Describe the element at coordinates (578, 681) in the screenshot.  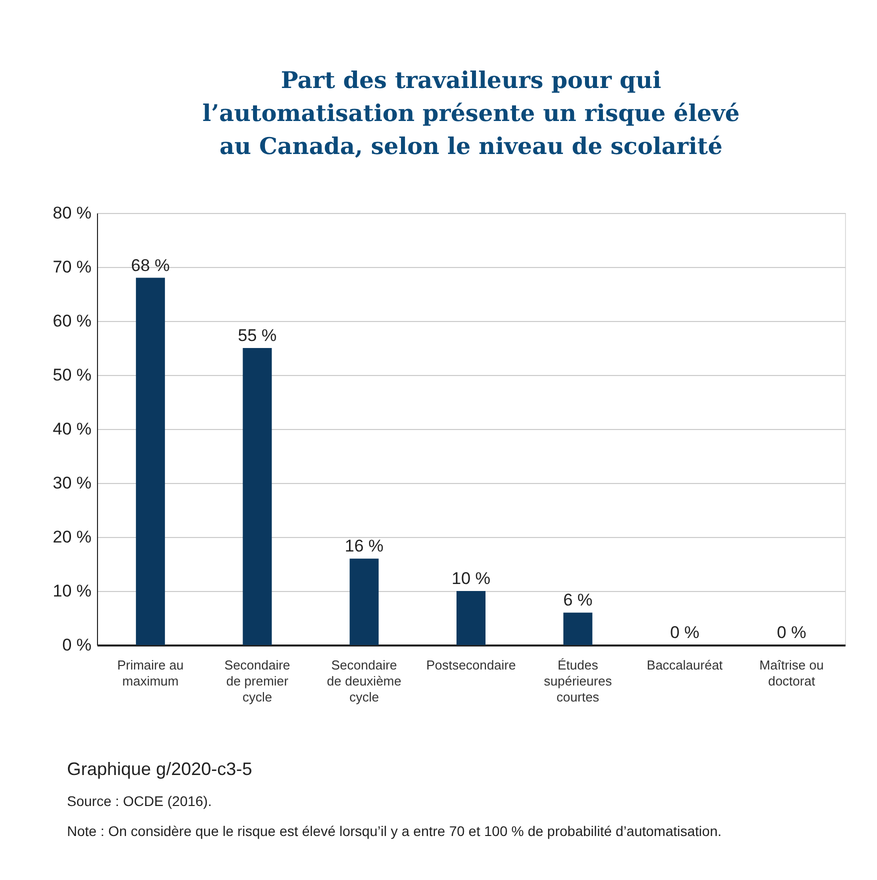
I see `x-tick-label: Études supérieures courtes` at that location.